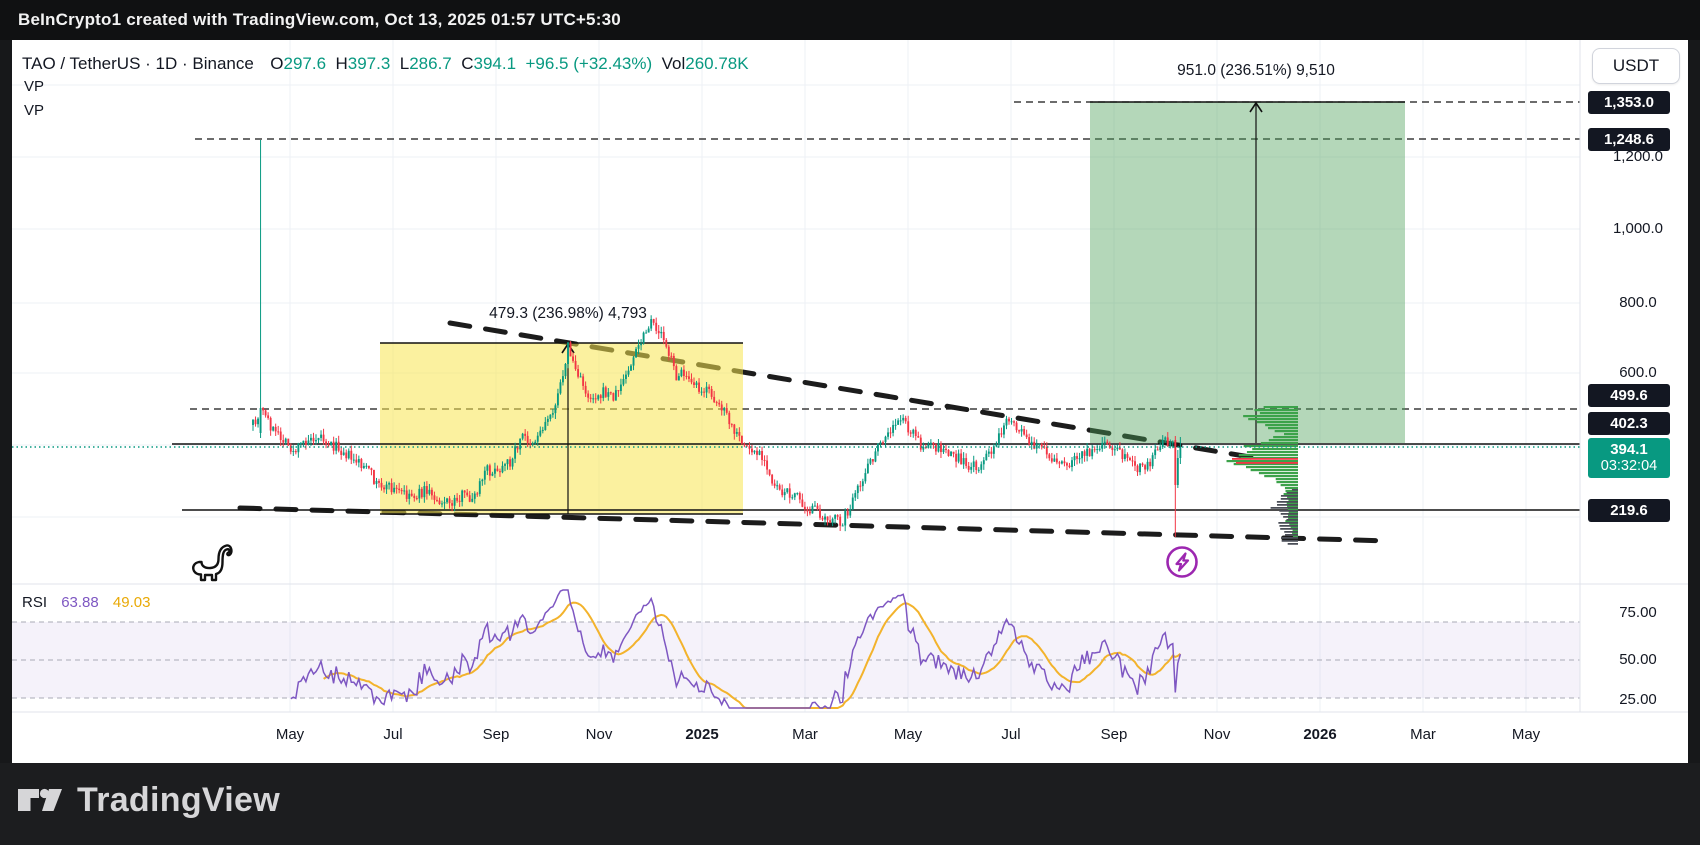 Image resolution: width=1700 pixels, height=845 pixels. What do you see at coordinates (1638, 372) in the screenshot?
I see `price-axis-label: 600.0` at bounding box center [1638, 372].